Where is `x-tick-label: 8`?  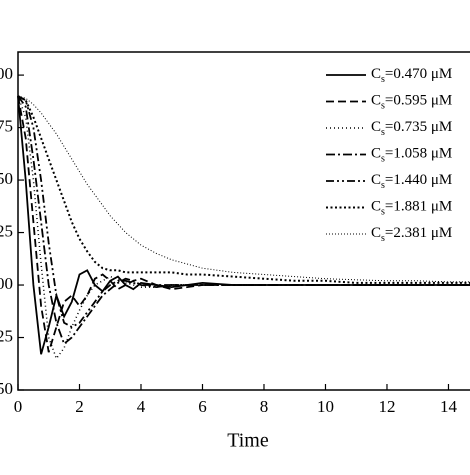 x-tick-label: 8 is located at coordinates (264, 406).